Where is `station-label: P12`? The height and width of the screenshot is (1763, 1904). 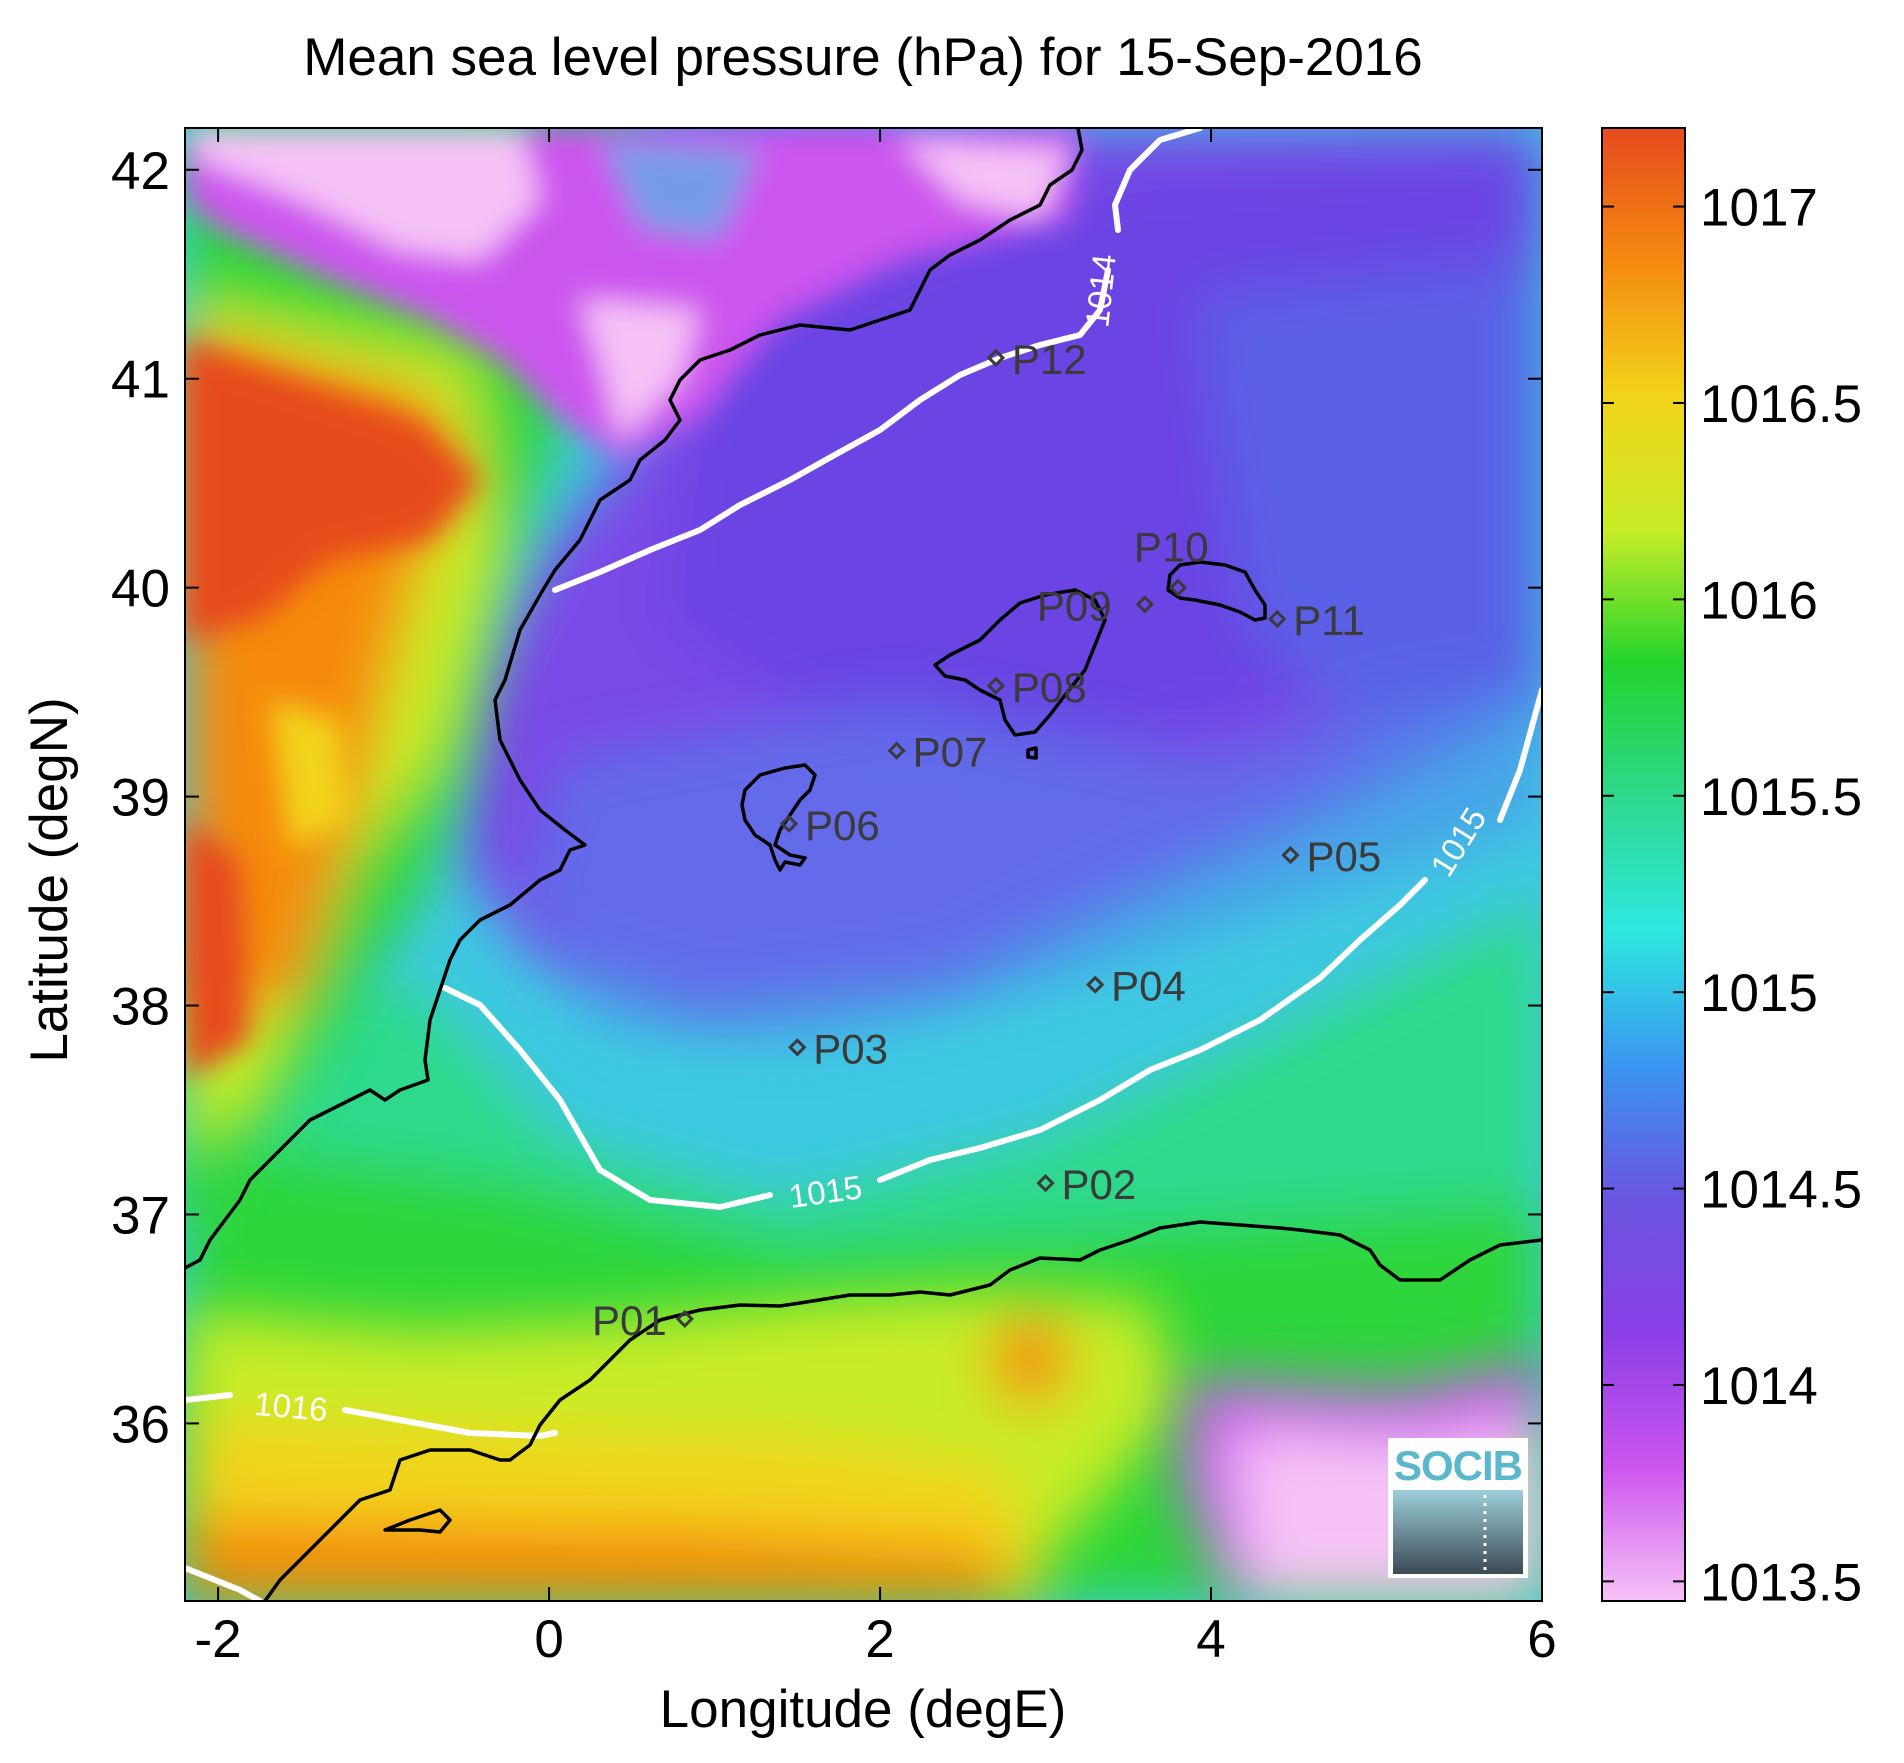
station-label: P12 is located at coordinates (1049, 359).